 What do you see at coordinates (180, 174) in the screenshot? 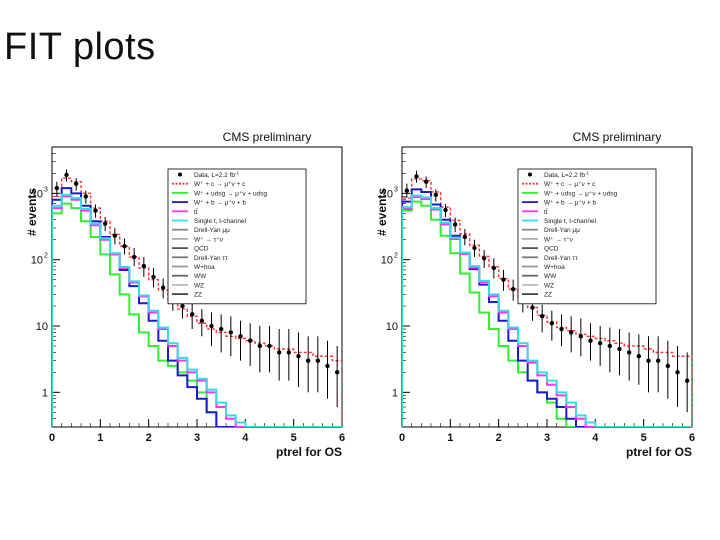
I see `legend-marker` at bounding box center [180, 174].